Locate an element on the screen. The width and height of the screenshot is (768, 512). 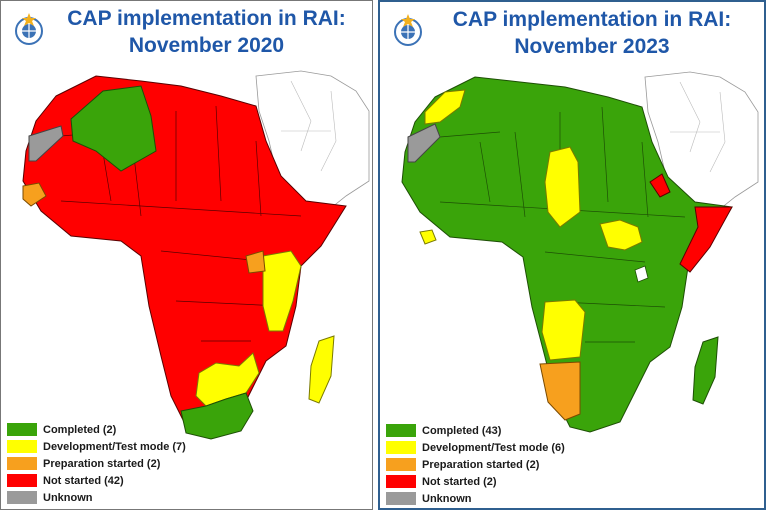
region-somalia is located at coordinates (706, 239).